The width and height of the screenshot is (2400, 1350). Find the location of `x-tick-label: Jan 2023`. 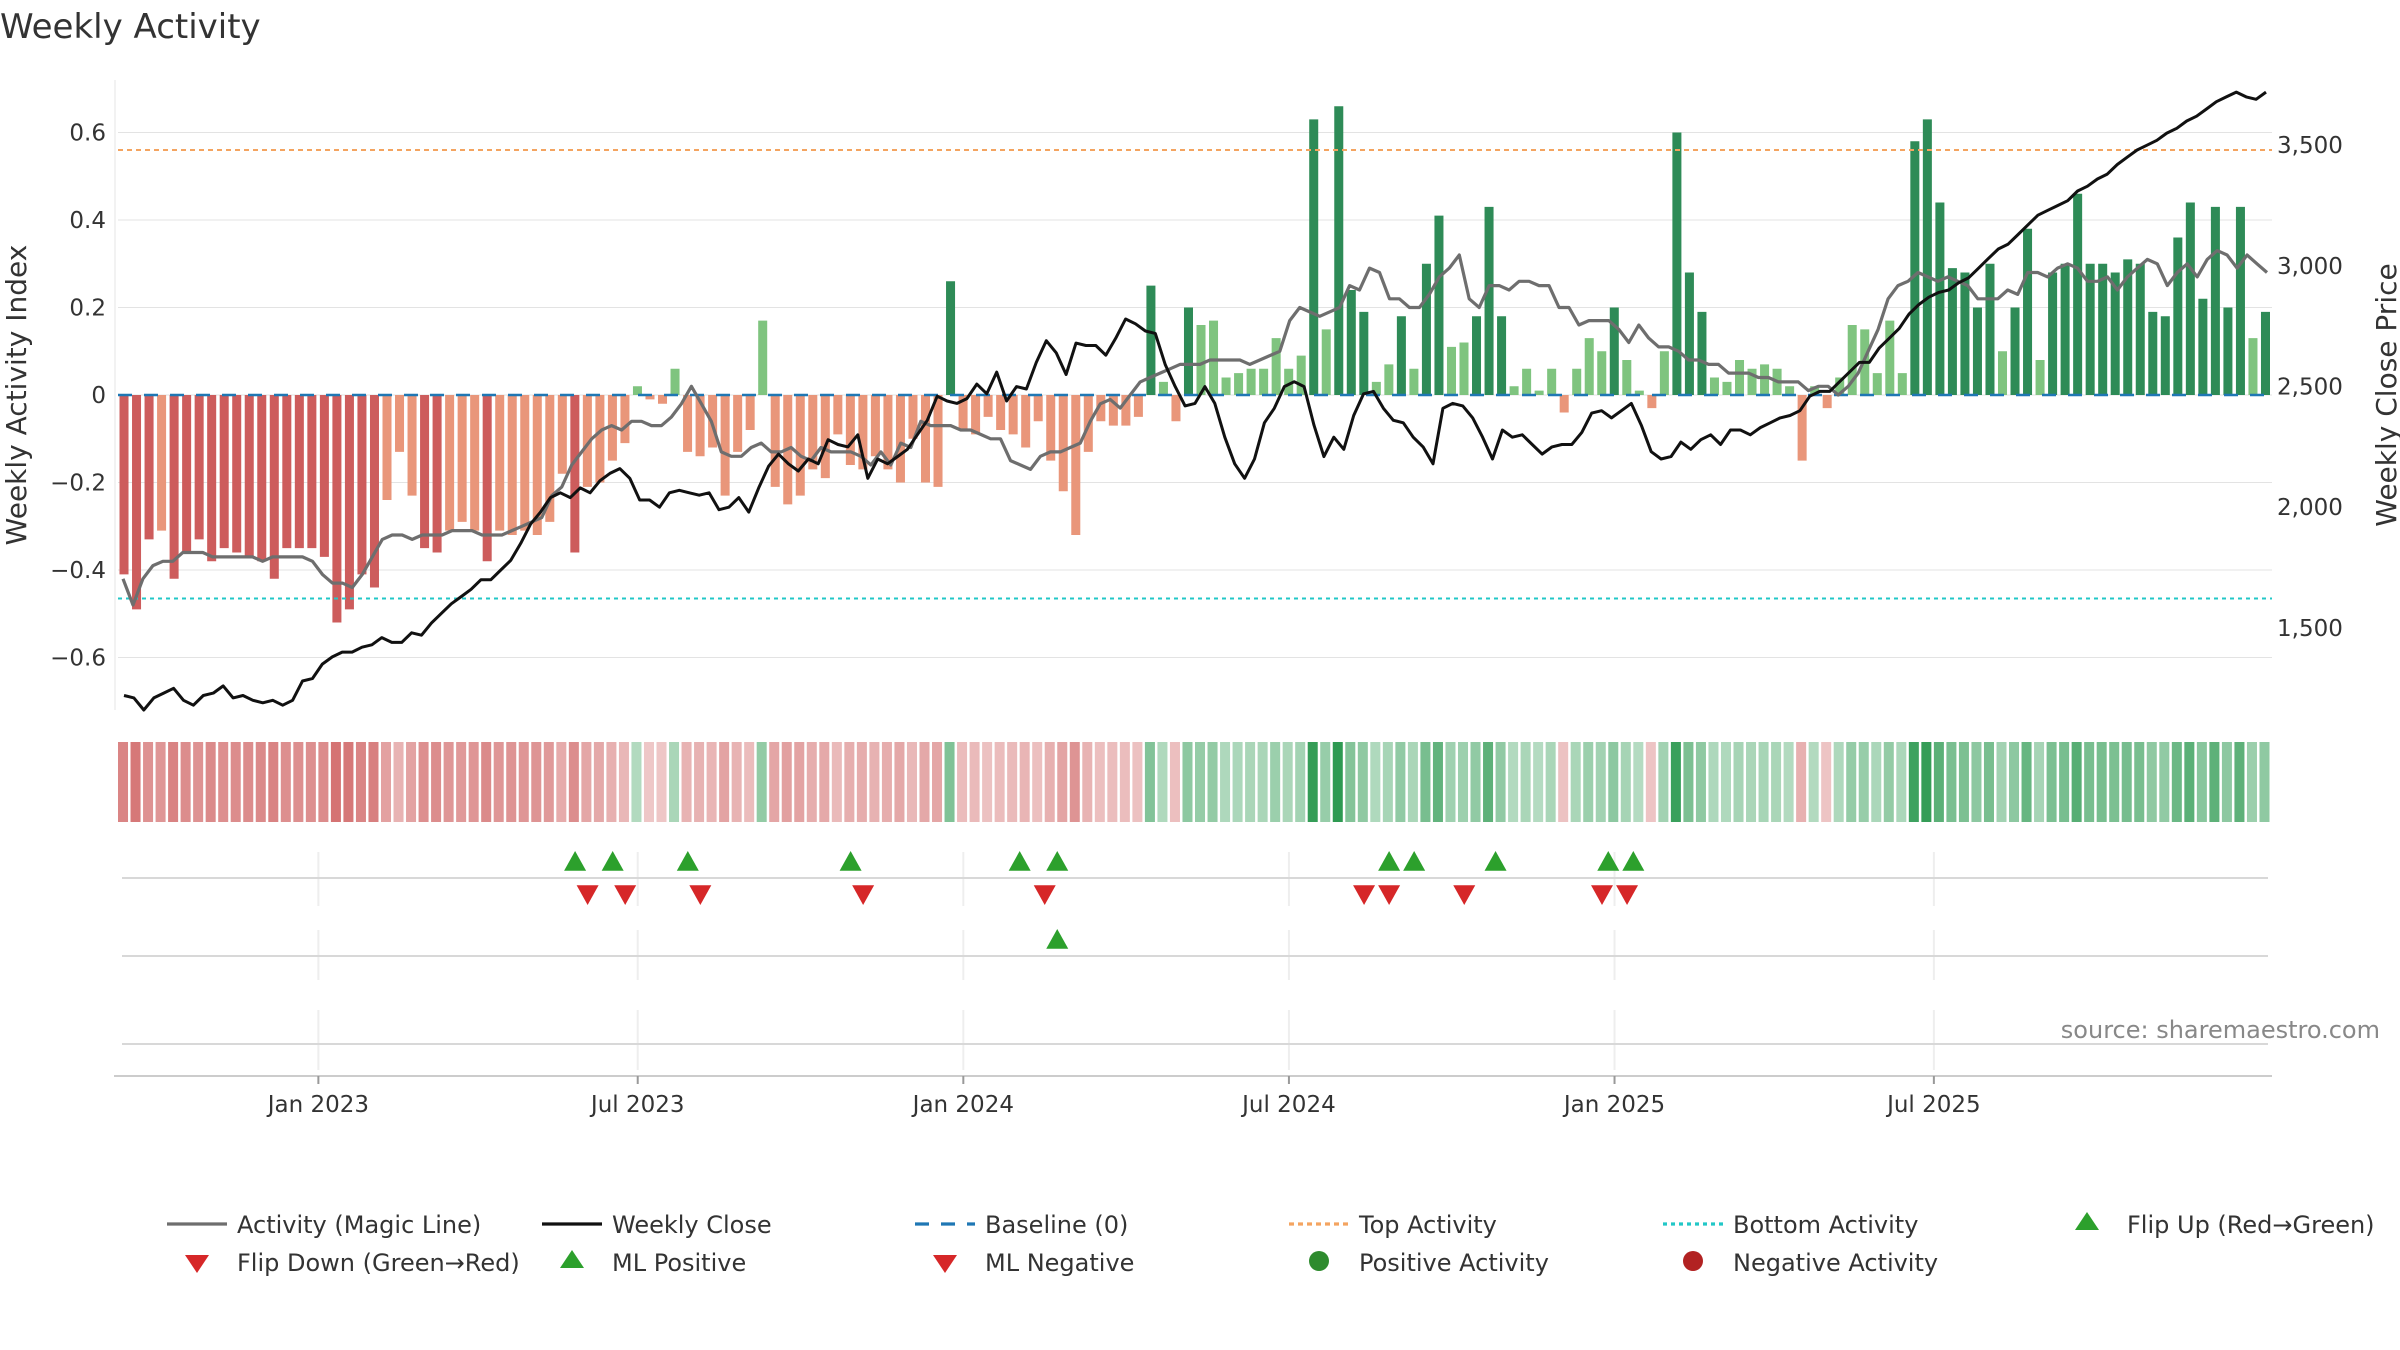

x-tick-label: Jan 2023 is located at coordinates (317, 1105).